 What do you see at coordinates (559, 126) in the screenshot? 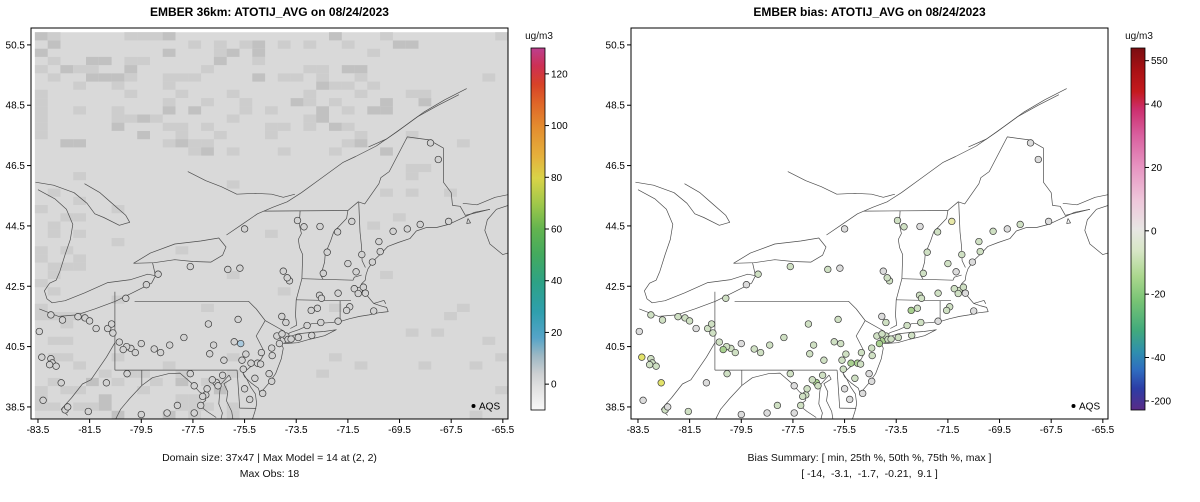
I see `colorbar-tick-label: 100` at bounding box center [559, 126].